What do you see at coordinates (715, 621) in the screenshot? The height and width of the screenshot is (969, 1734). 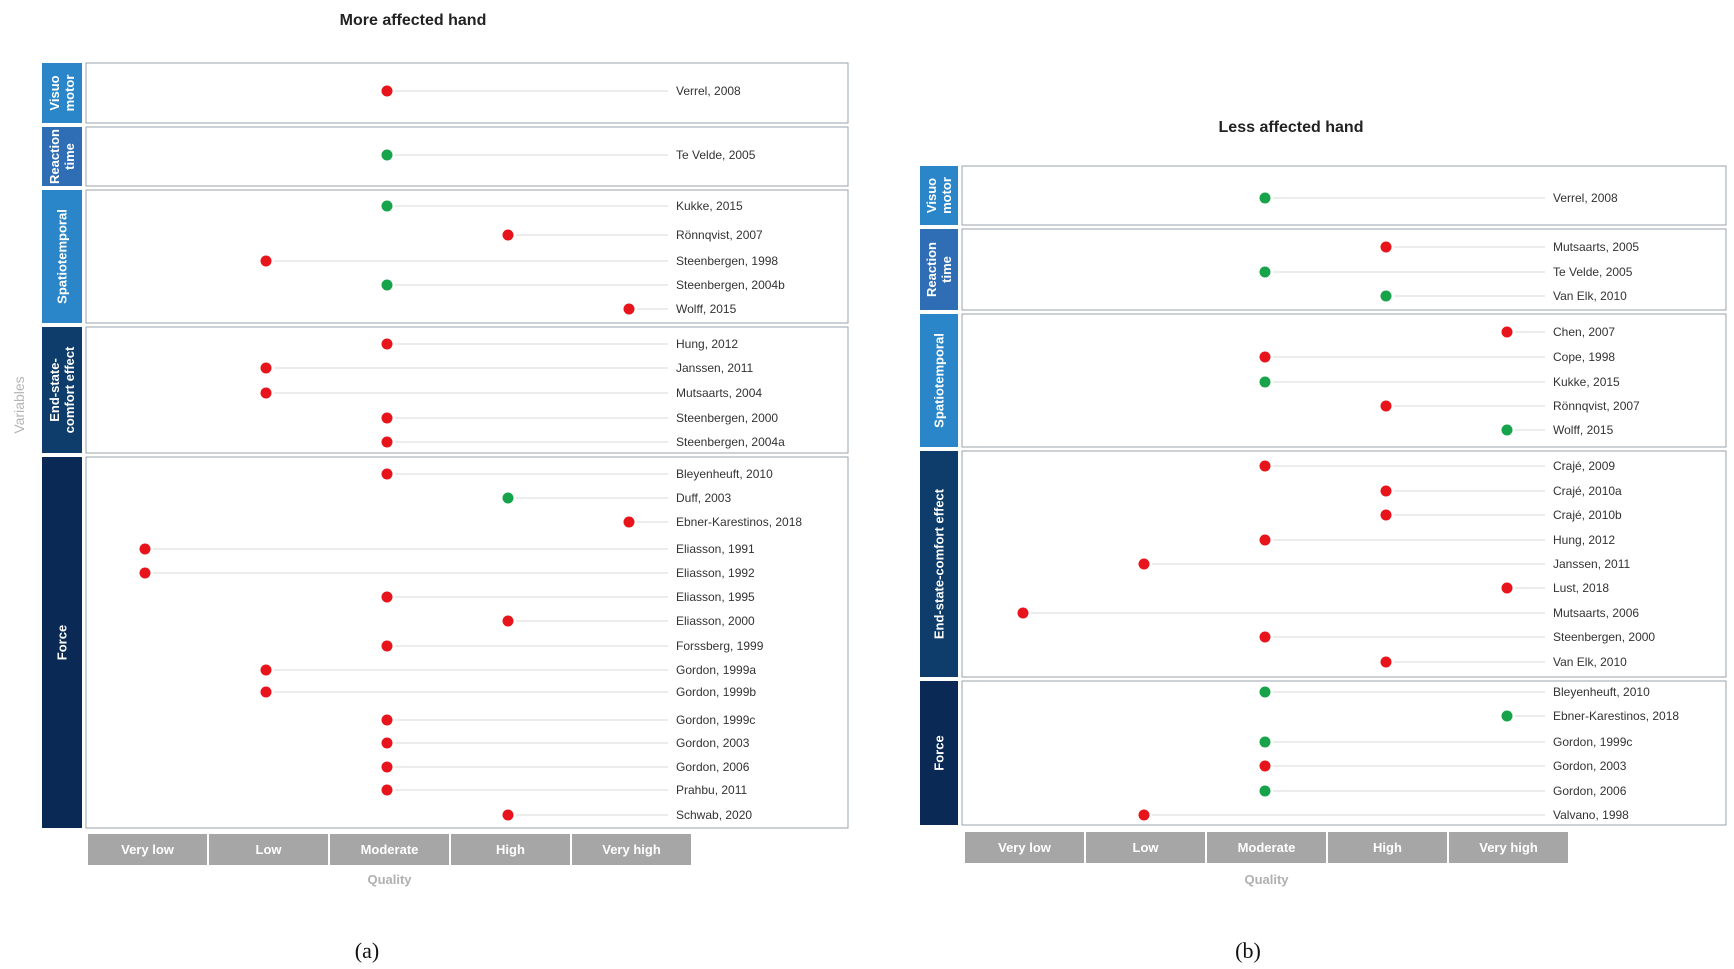 I see `study-label: Eliasson, 2000` at bounding box center [715, 621].